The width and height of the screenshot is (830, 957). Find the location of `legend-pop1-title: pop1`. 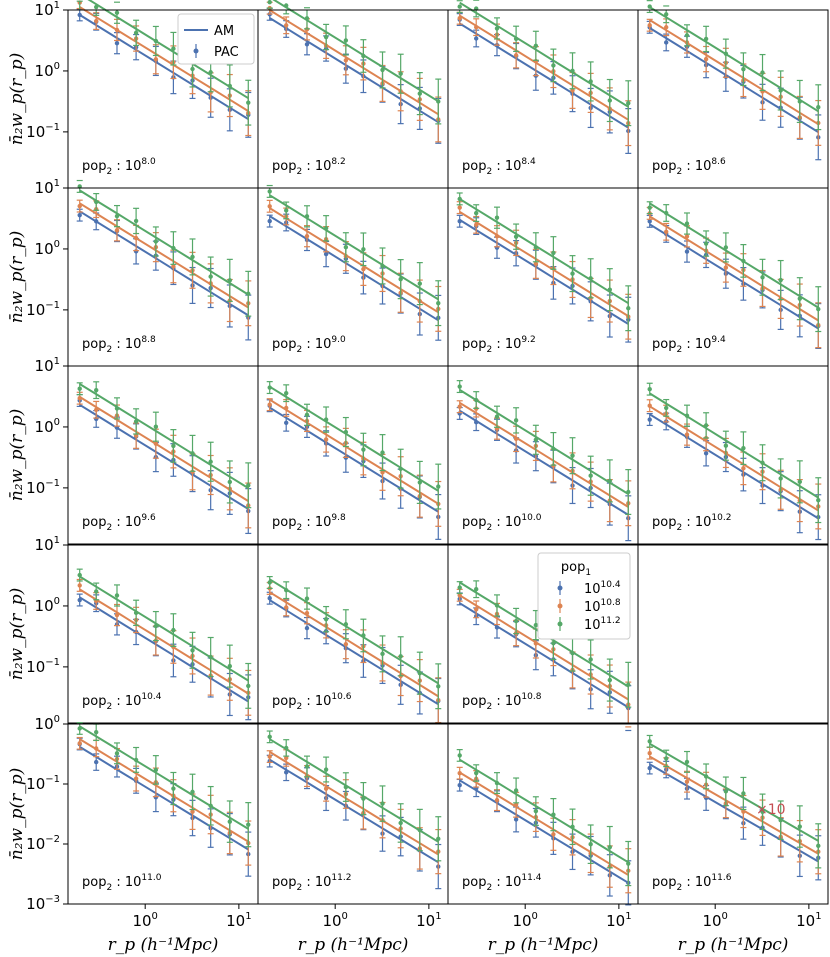

legend-pop1-title: pop1 is located at coordinates (576, 569).